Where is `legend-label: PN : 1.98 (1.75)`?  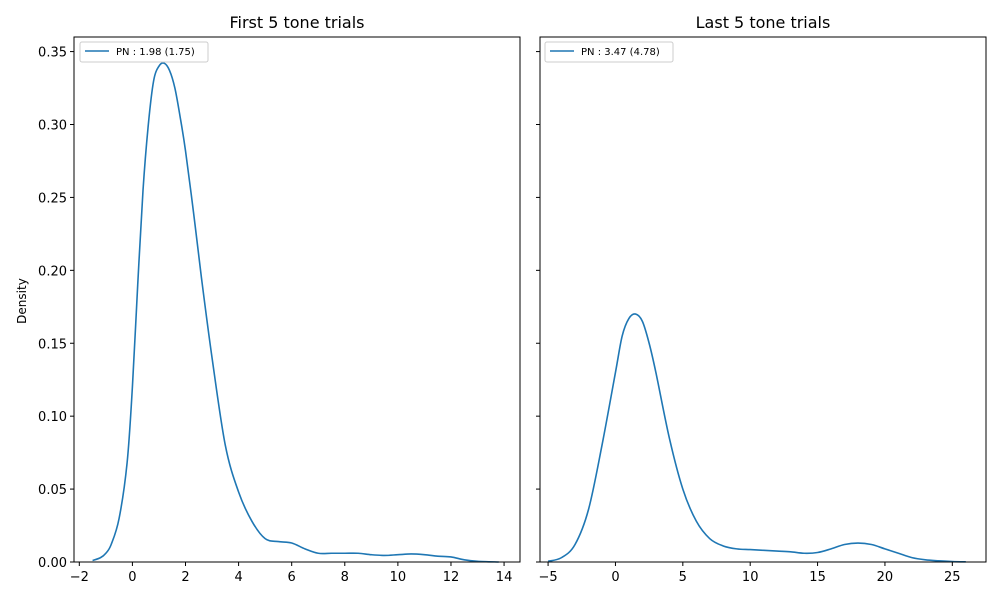
legend-label: PN : 1.98 (1.75) is located at coordinates (155, 52).